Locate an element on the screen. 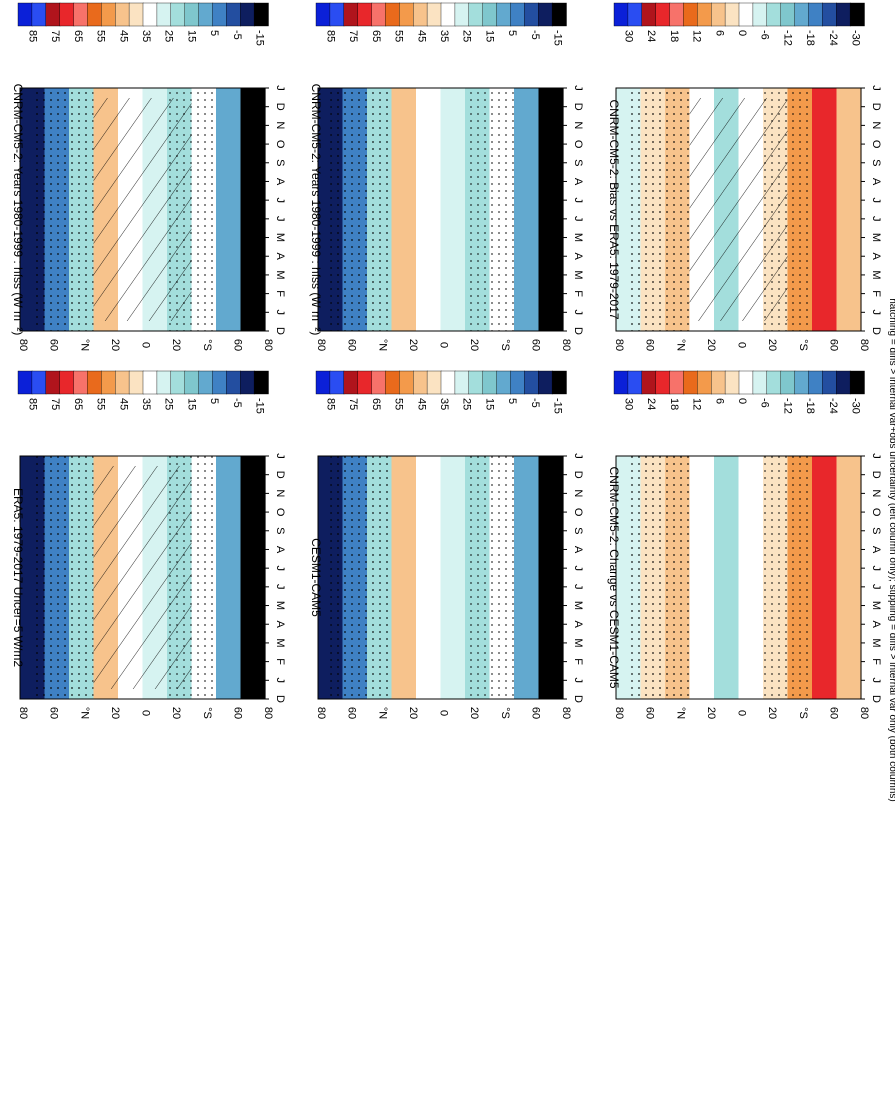  month-label: O is located at coordinates (876, 512).